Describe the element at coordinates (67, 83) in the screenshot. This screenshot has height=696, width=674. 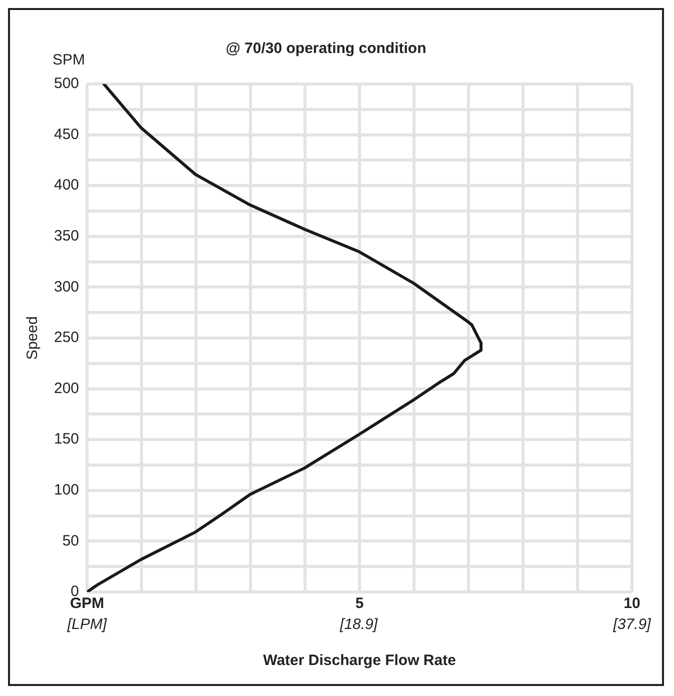
I see `y-tick-label: 500` at that location.